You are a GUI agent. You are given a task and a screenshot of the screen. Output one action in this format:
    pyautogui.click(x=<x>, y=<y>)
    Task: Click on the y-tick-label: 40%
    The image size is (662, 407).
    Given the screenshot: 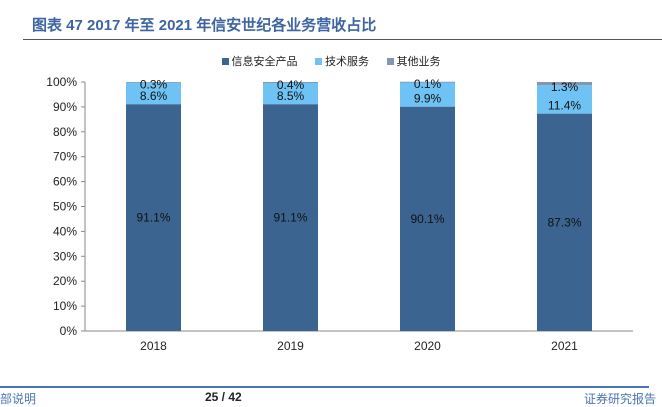 What is the action you would take?
    pyautogui.click(x=65, y=231)
    